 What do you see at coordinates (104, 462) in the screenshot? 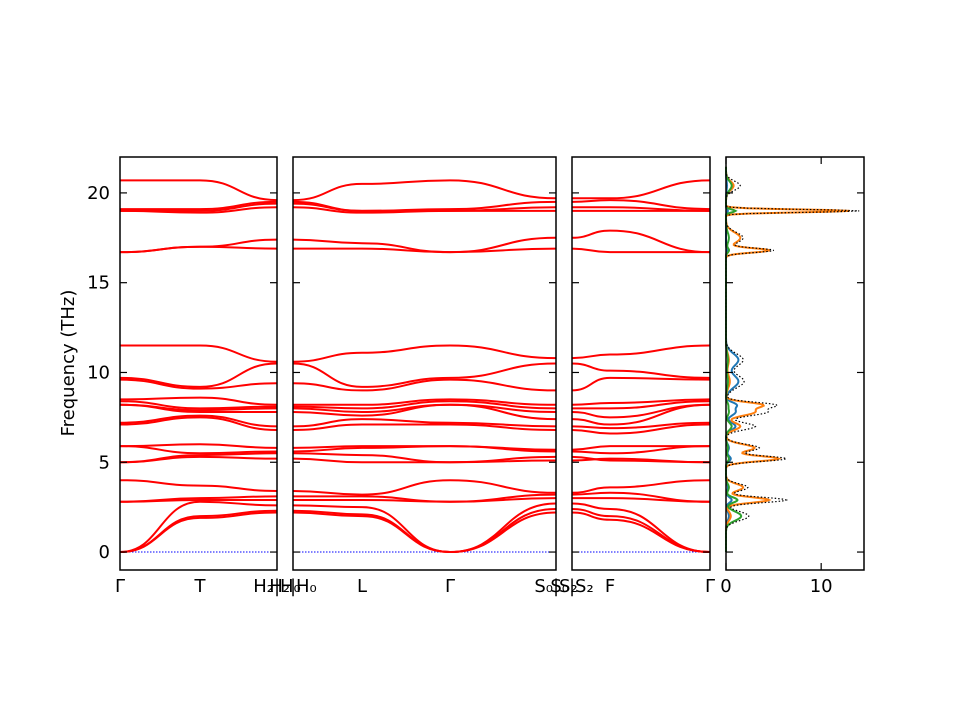
I see `y-tick-label: 5` at bounding box center [104, 462].